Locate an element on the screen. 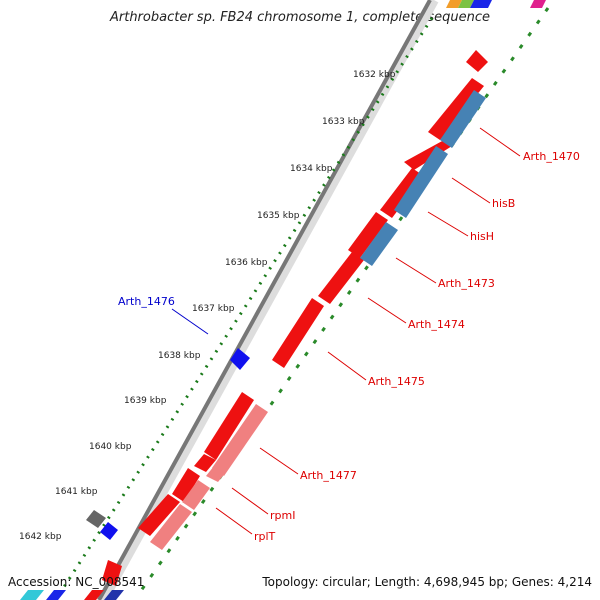 The height and width of the screenshot is (600, 600). scale-label: 1633 kbp is located at coordinates (343, 122).